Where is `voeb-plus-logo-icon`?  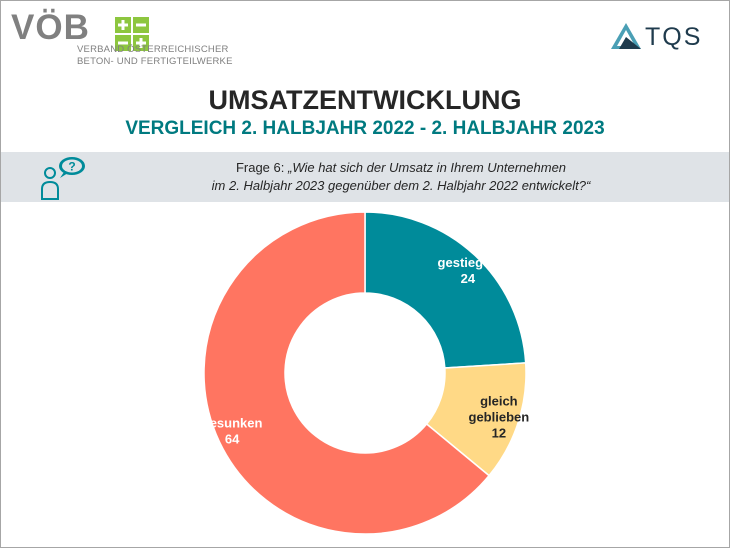
voeb-plus-logo-icon is located at coordinates (132, 34).